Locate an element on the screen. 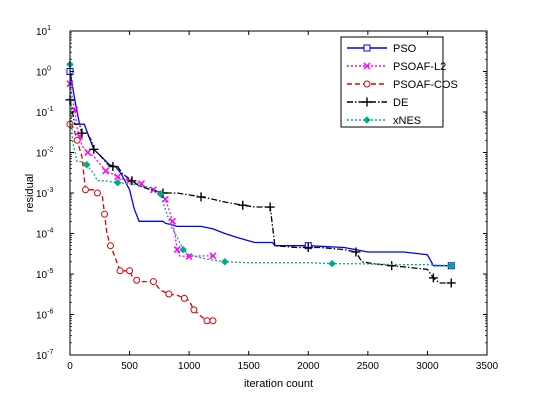  x-axis-label: iteration count is located at coordinates (278, 384).